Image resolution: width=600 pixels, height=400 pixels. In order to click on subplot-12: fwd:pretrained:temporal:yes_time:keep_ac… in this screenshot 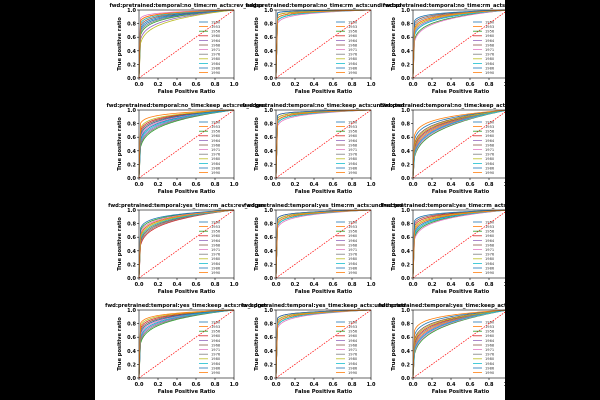, I will do `click(441, 349)`.